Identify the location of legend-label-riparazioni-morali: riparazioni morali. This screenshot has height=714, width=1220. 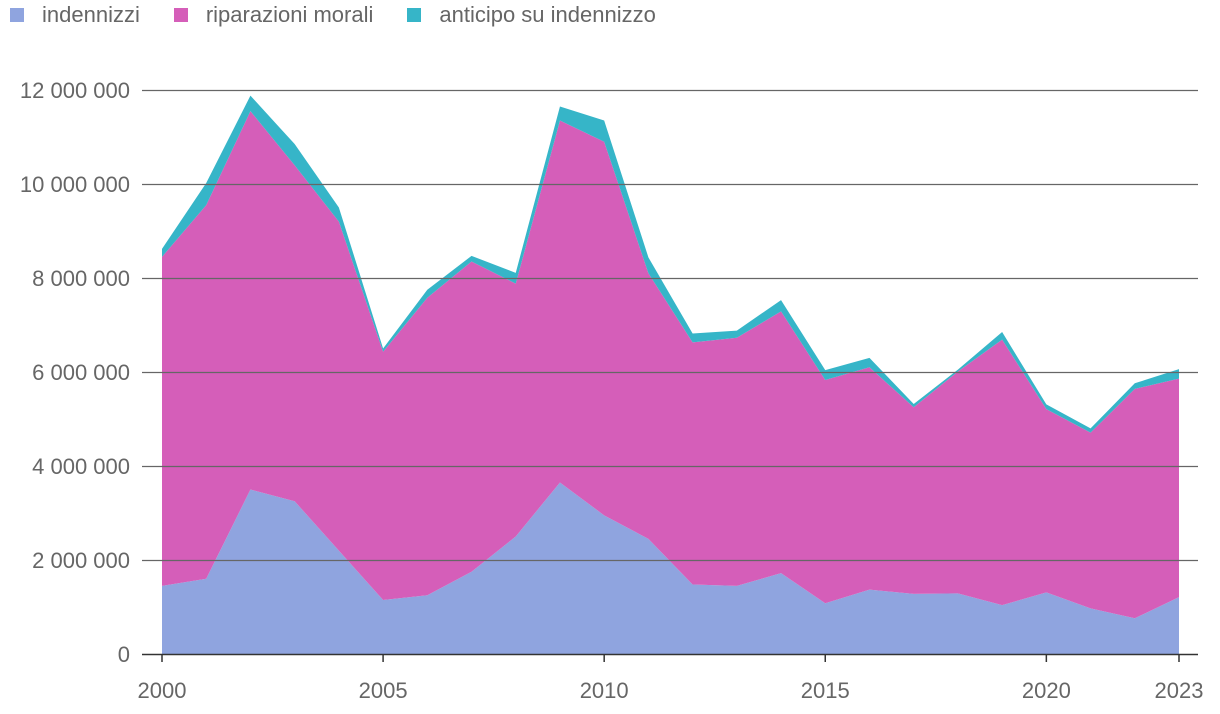
(289, 14).